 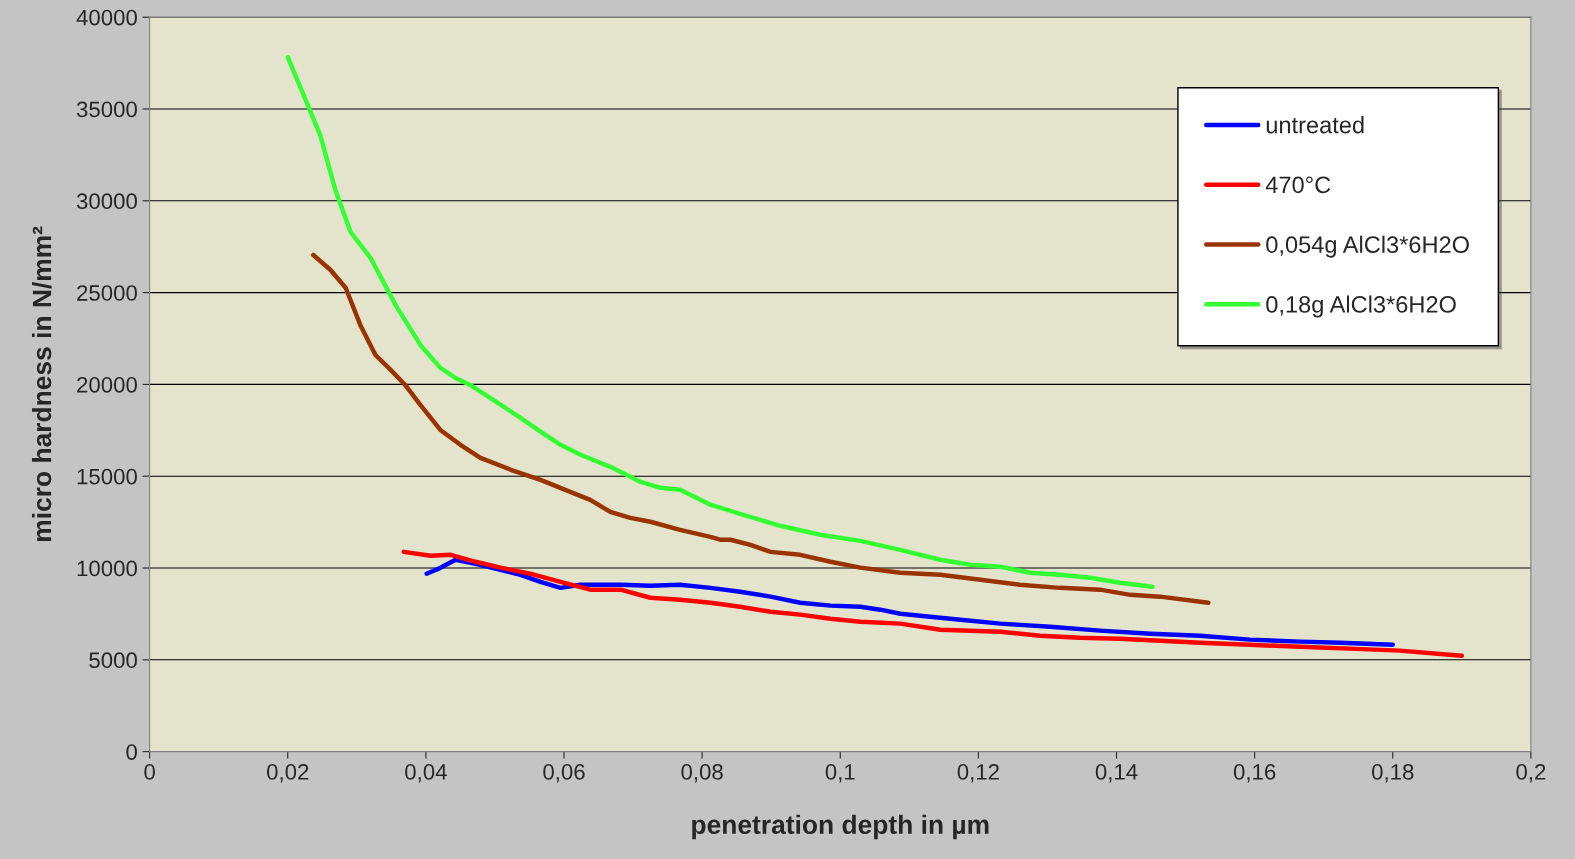 I want to click on y-tick-label: 30000, so click(x=106, y=201).